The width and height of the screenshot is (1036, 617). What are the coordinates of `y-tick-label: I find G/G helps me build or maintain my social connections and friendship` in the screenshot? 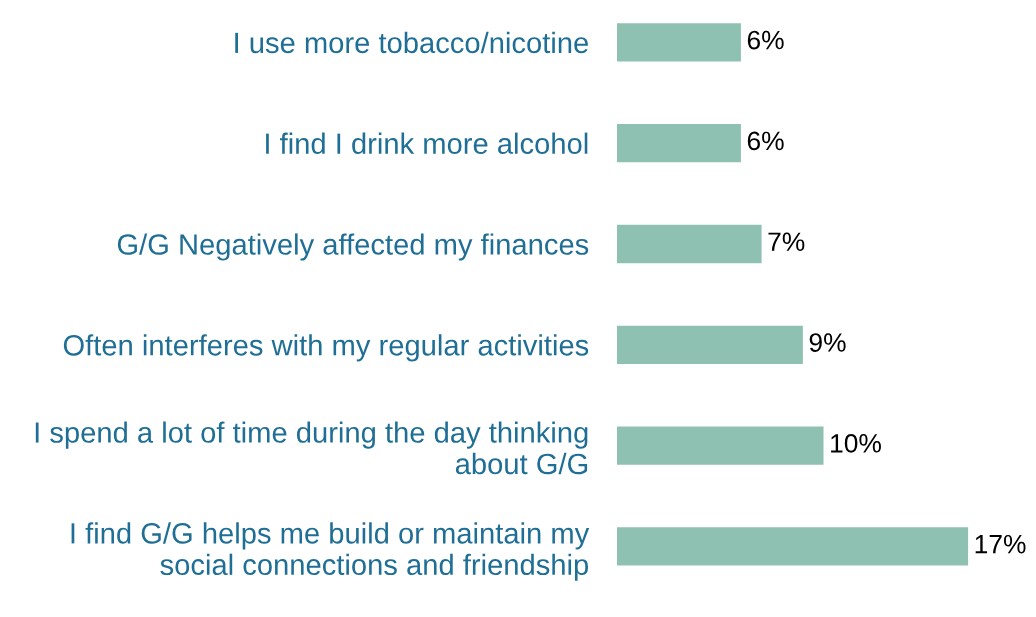 It's located at (330, 551).